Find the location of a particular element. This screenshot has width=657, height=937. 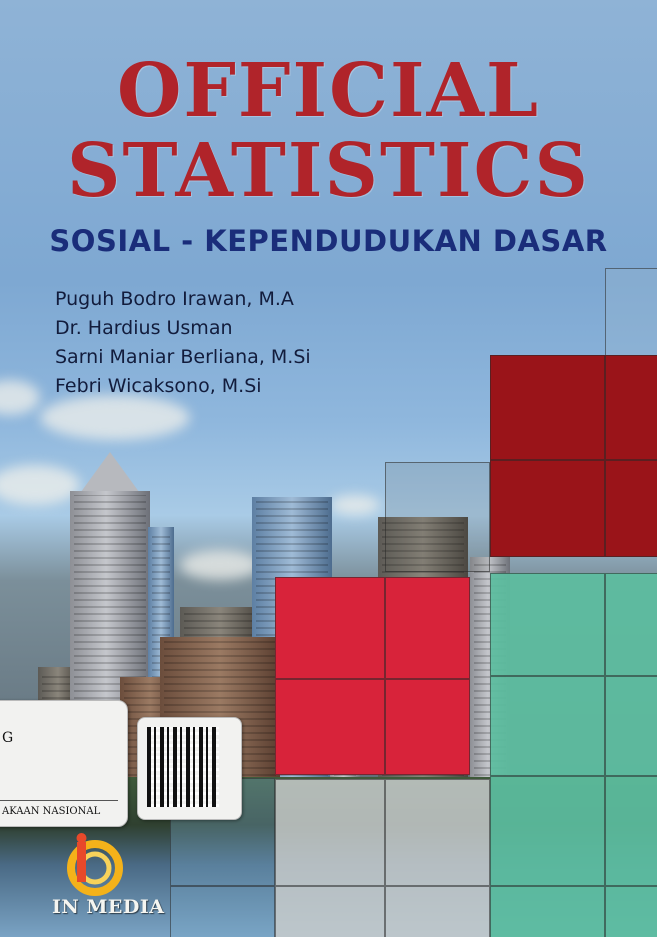

title-line-1: OFFICIAL is located at coordinates (328, 91).